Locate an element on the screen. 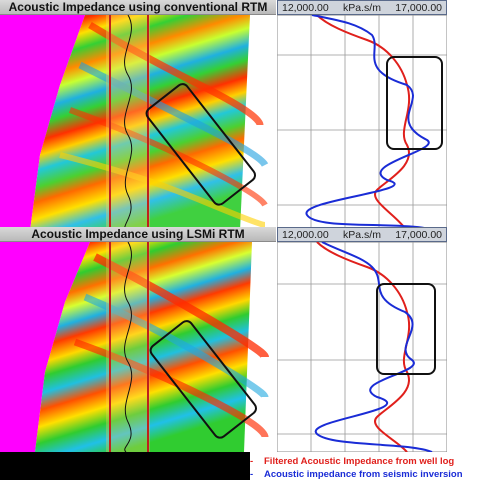 This screenshot has height=481, width=480. bottom-inversion-curve is located at coordinates (373, 347).